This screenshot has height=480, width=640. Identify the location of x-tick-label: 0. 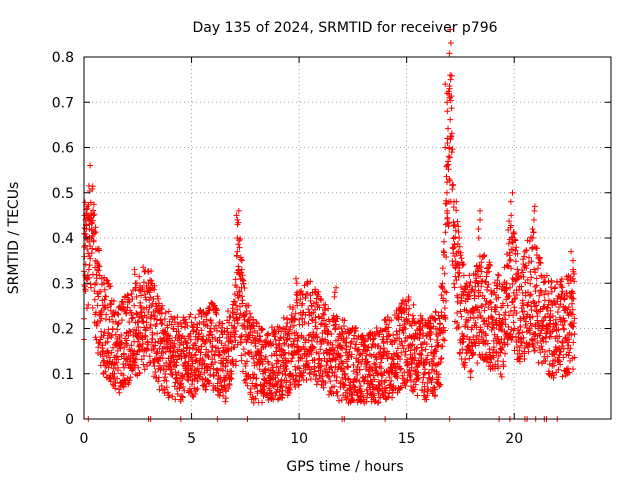
(84, 439).